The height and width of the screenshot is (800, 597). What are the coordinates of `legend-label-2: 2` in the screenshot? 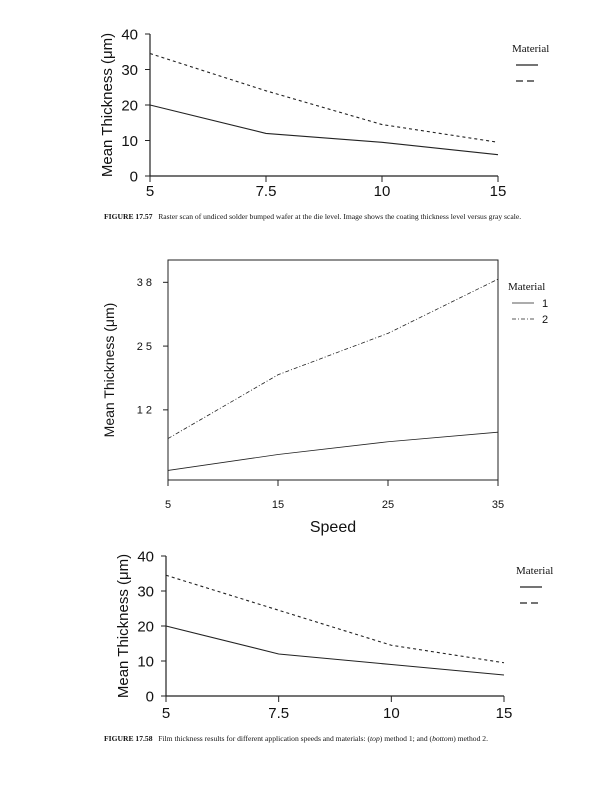 It's located at (545, 320).